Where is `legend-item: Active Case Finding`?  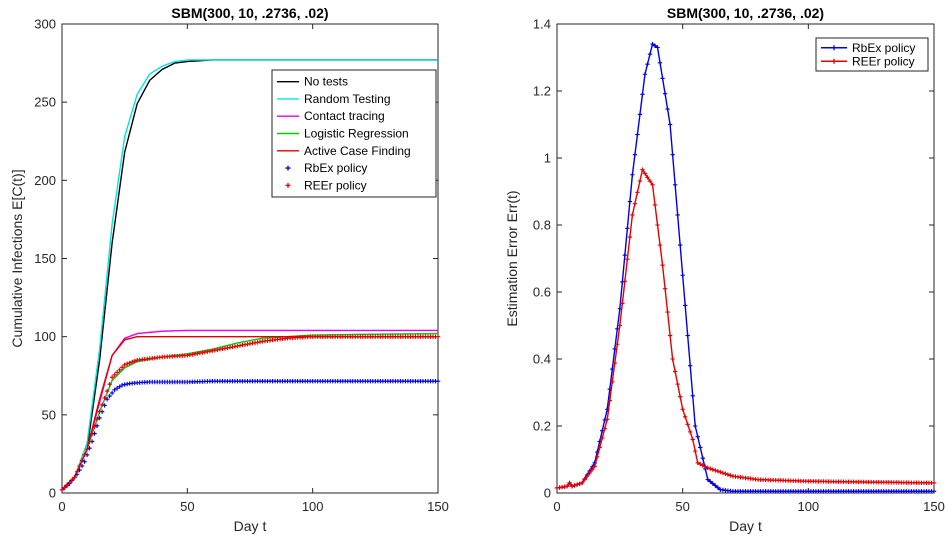
legend-item: Active Case Finding is located at coordinates (344, 151).